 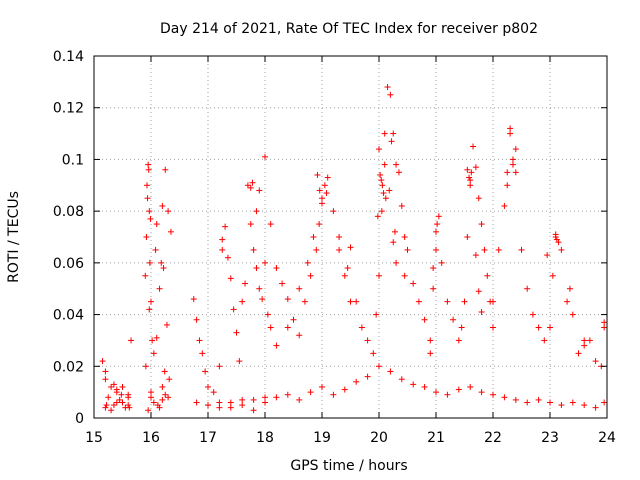 I want to click on x-tick-label: 22, so click(x=493, y=438).